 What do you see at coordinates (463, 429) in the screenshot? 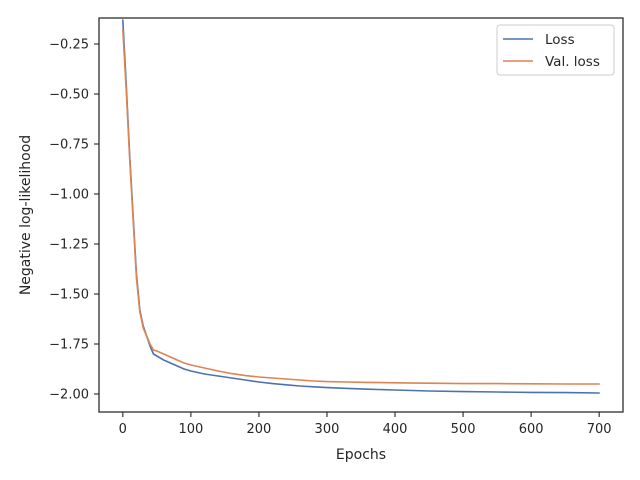
I see `x-tick-label: 500` at bounding box center [463, 429].